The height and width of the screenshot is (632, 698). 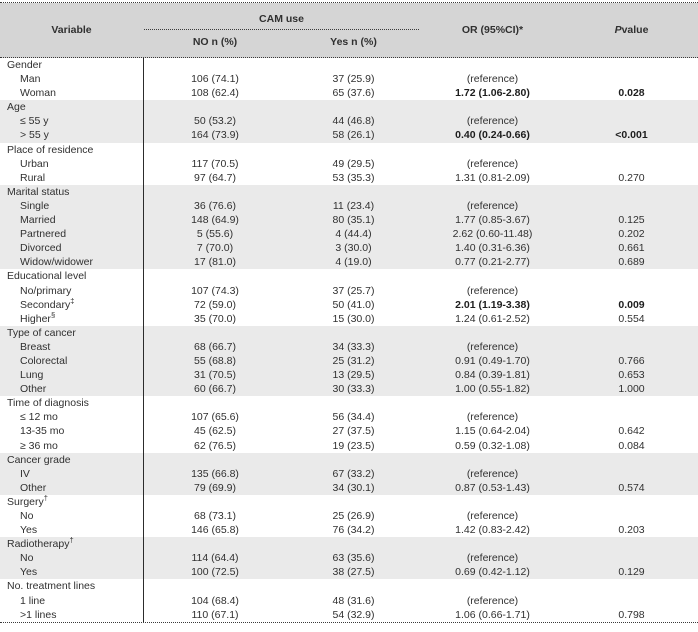 I want to click on cell-or: 0.69 (0.42-1.12), so click(x=492, y=572).